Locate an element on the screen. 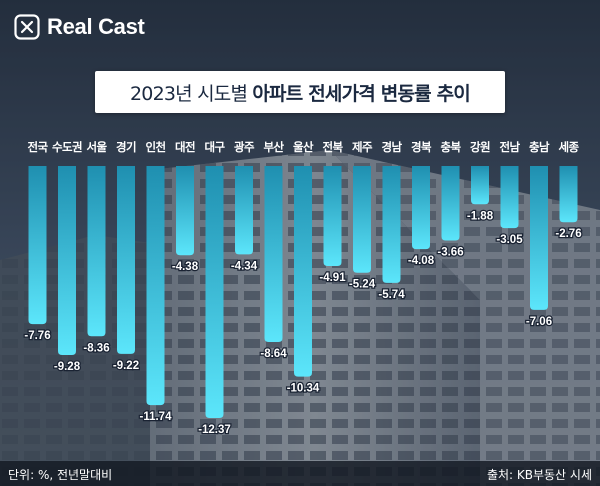  real-cast-logo-icon is located at coordinates (27, 27).